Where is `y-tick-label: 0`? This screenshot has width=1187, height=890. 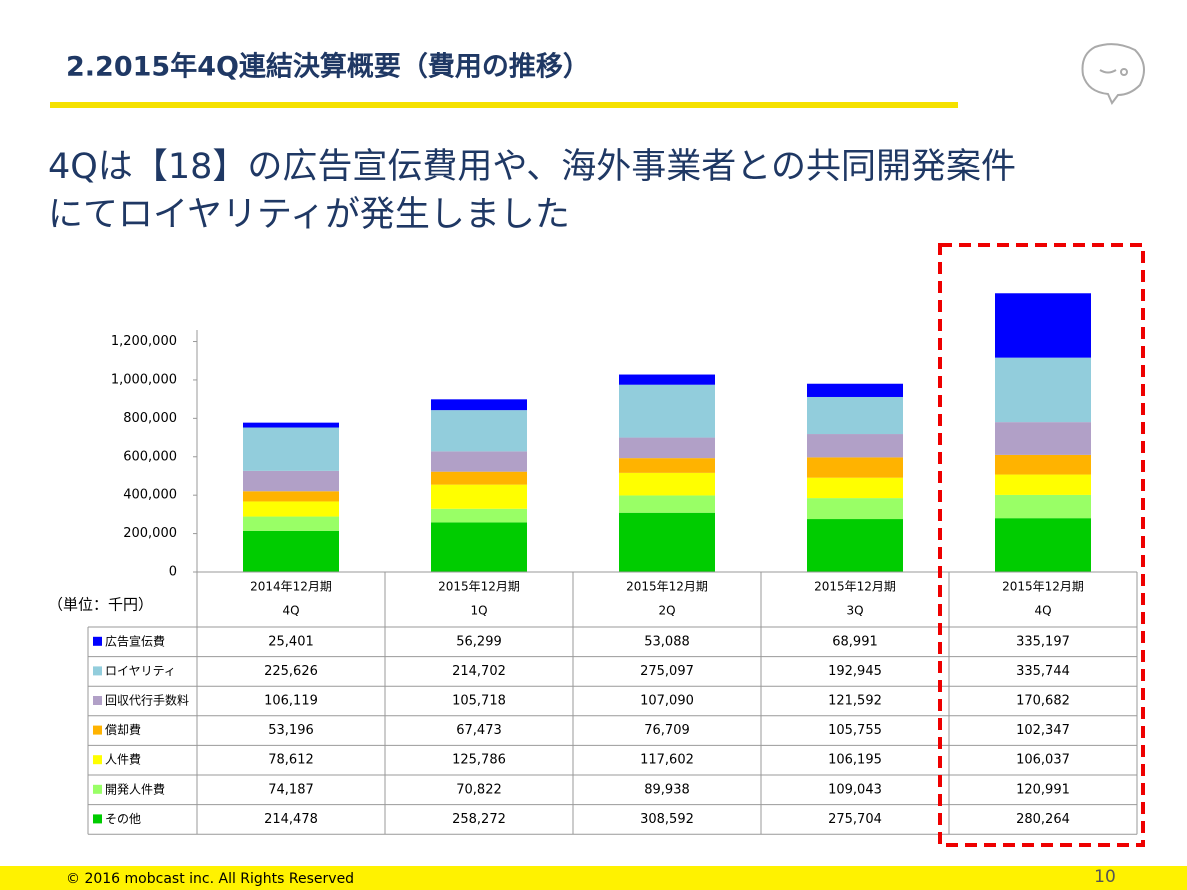 y-tick-label: 0 is located at coordinates (173, 572).